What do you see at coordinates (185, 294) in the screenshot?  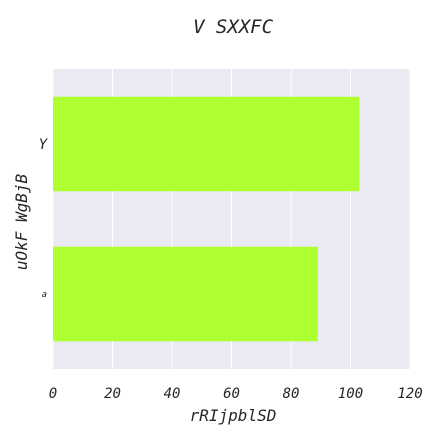 I see `bar` at bounding box center [185, 294].